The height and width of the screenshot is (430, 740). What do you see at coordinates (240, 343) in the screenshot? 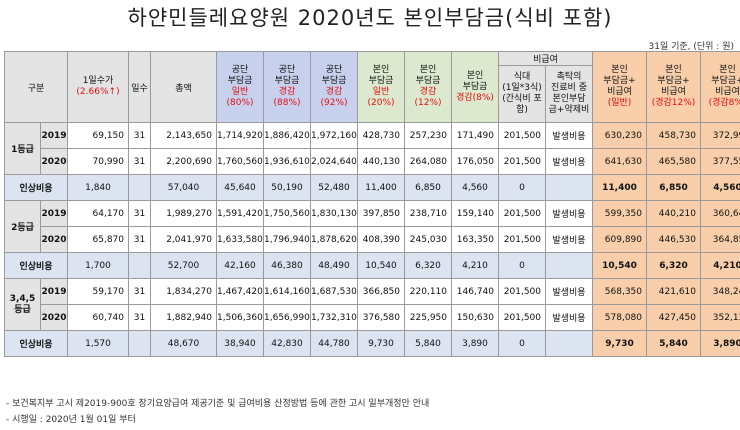
I see `public-general-cell: 38,940` at bounding box center [240, 343].